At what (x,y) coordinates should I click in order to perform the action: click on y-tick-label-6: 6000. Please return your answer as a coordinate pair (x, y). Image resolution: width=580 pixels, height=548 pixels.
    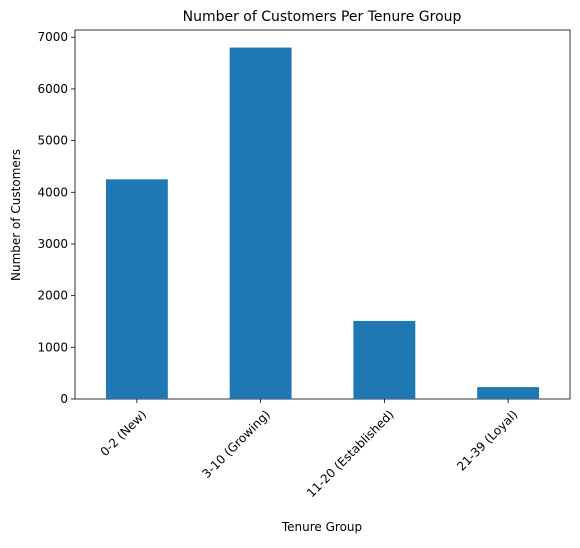
    Looking at the image, I should click on (52, 89).